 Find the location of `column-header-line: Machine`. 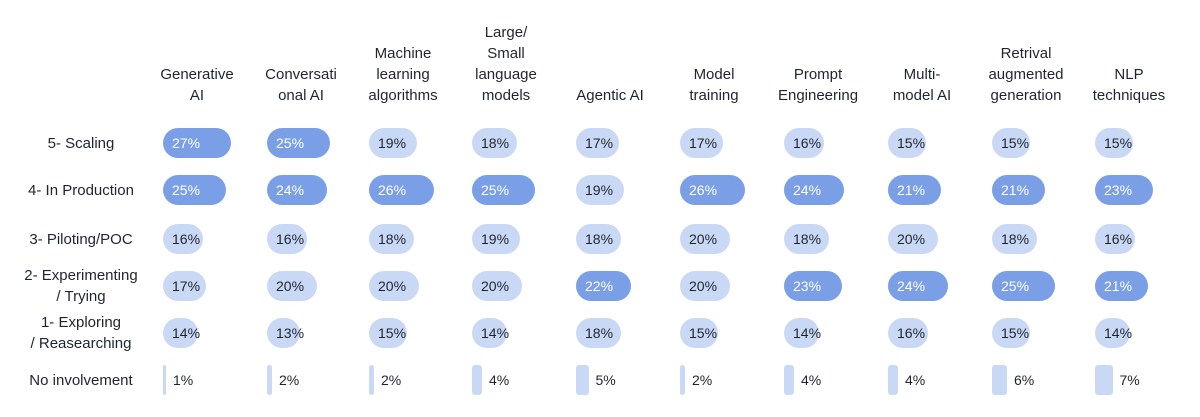

column-header-line: Machine is located at coordinates (403, 53).